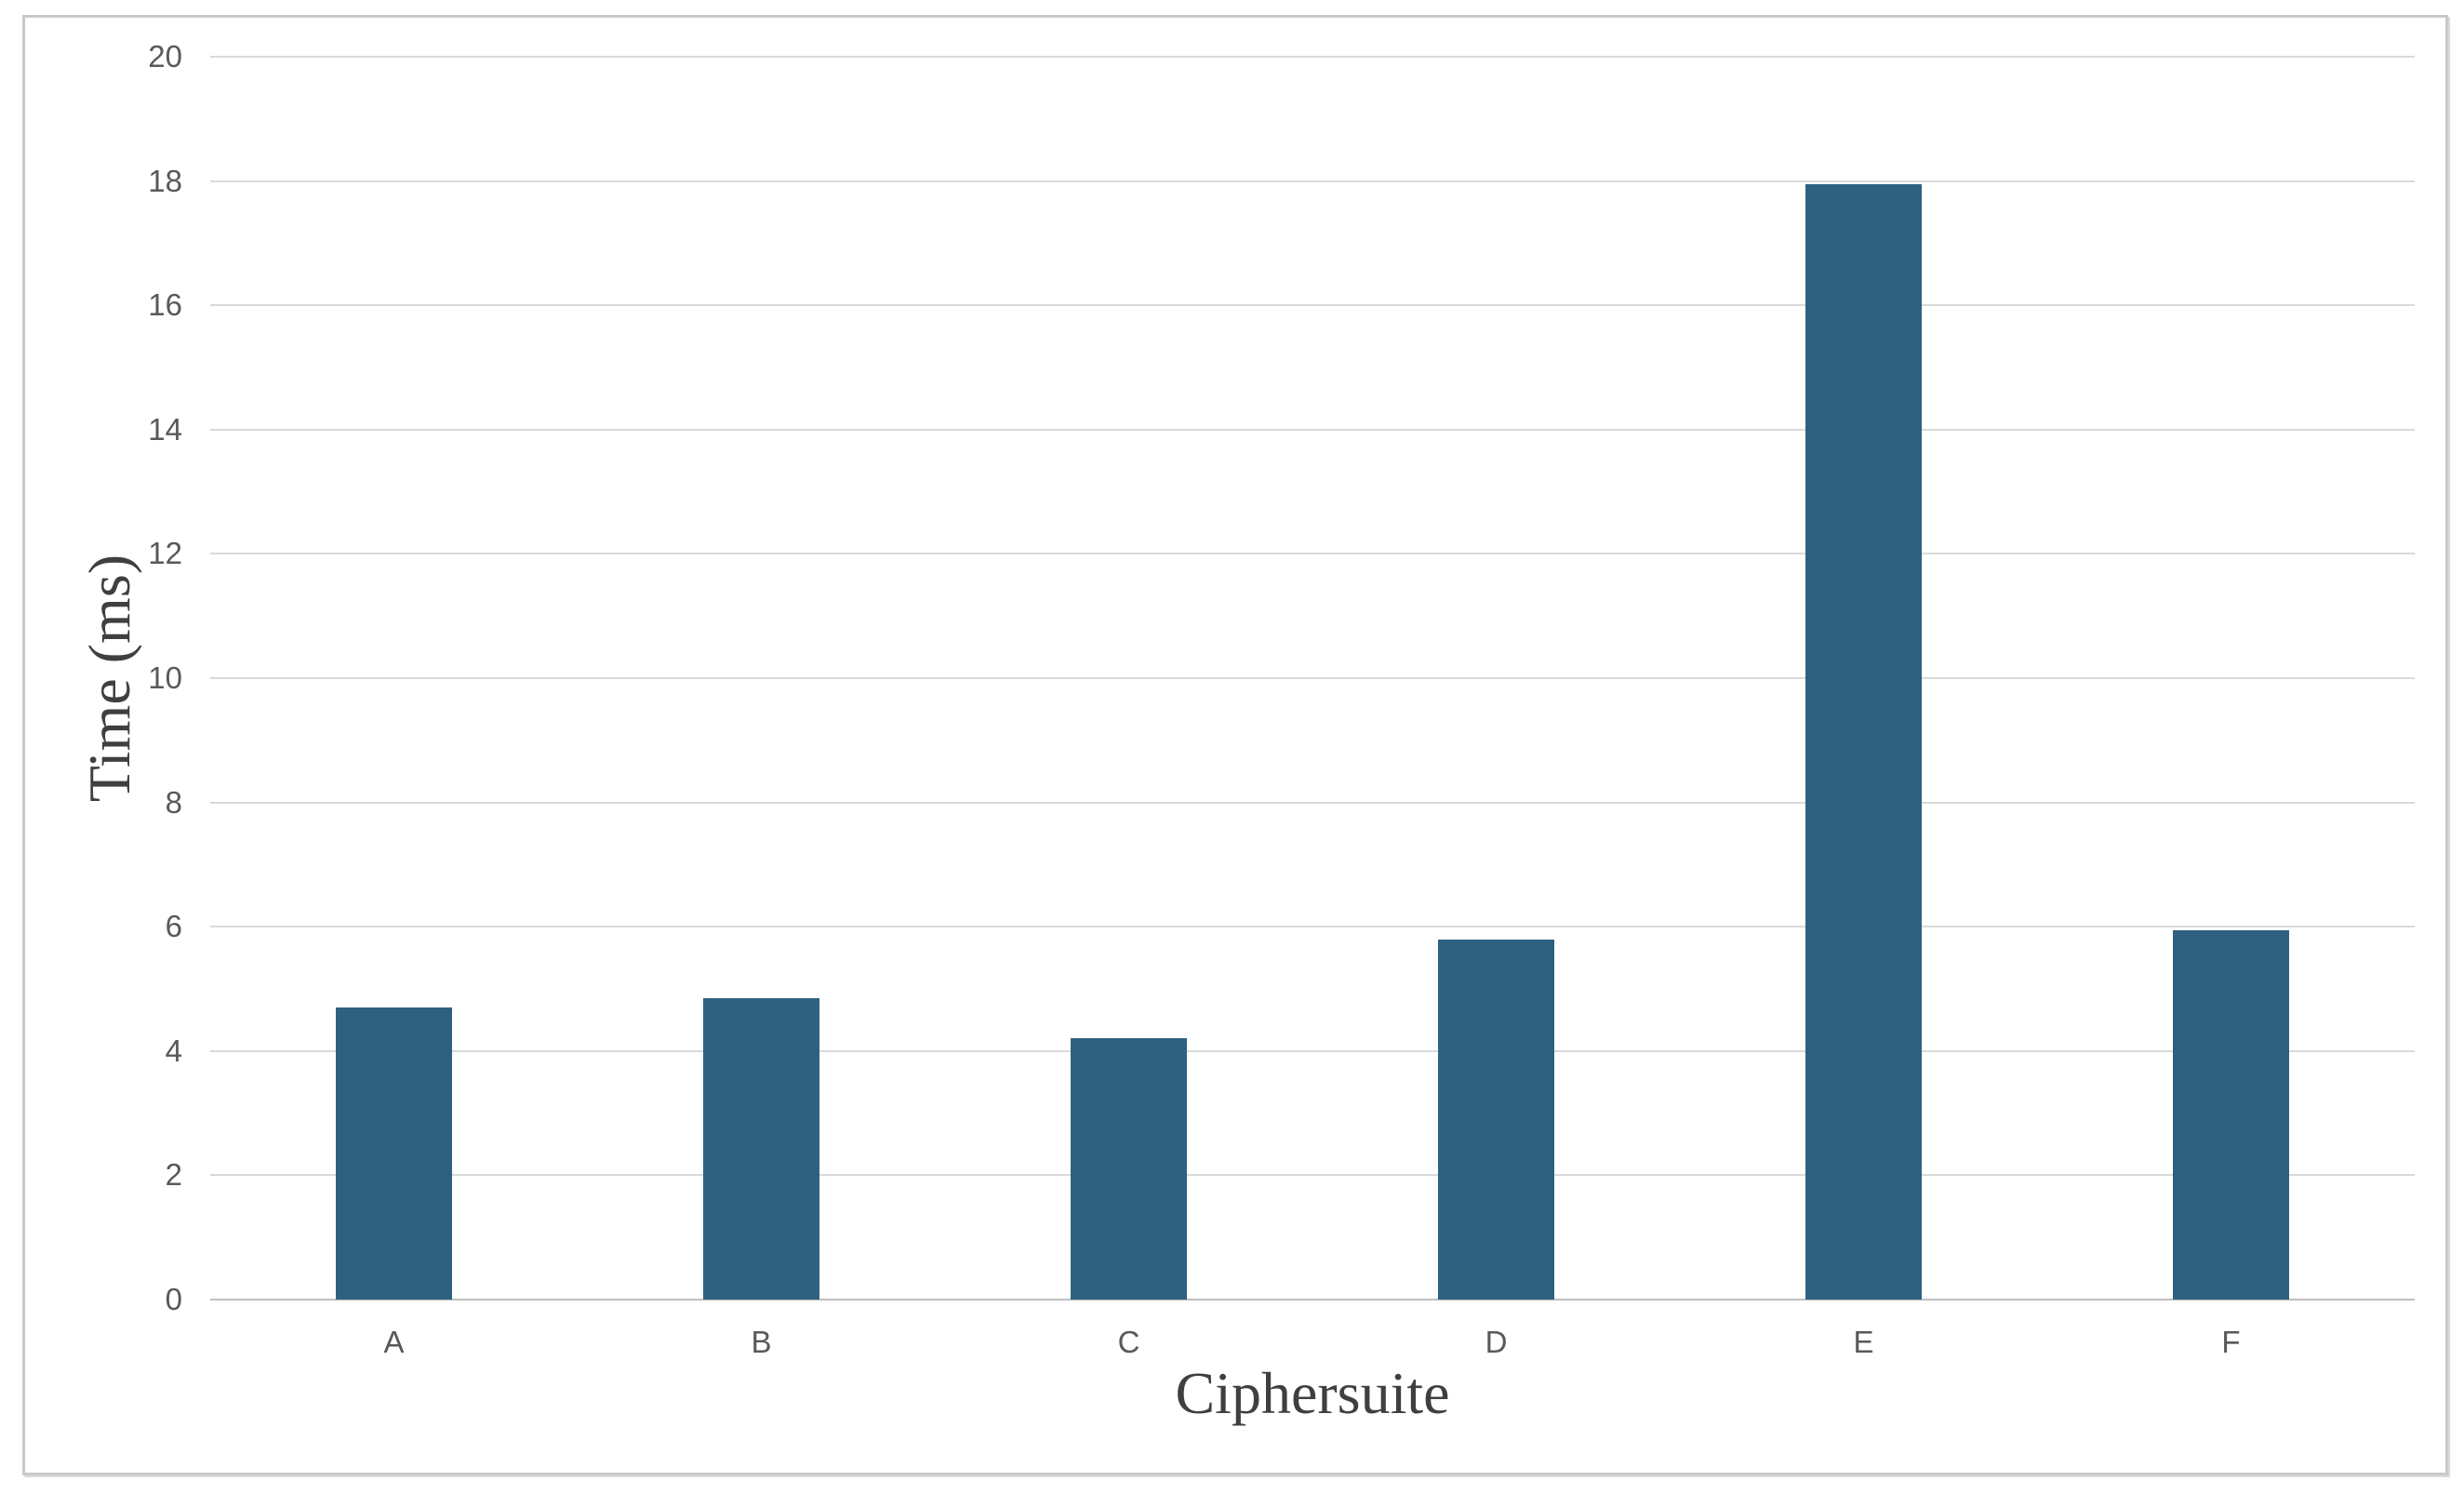  Describe the element at coordinates (173, 1175) in the screenshot. I see `y-tick-label-2: 2` at that location.